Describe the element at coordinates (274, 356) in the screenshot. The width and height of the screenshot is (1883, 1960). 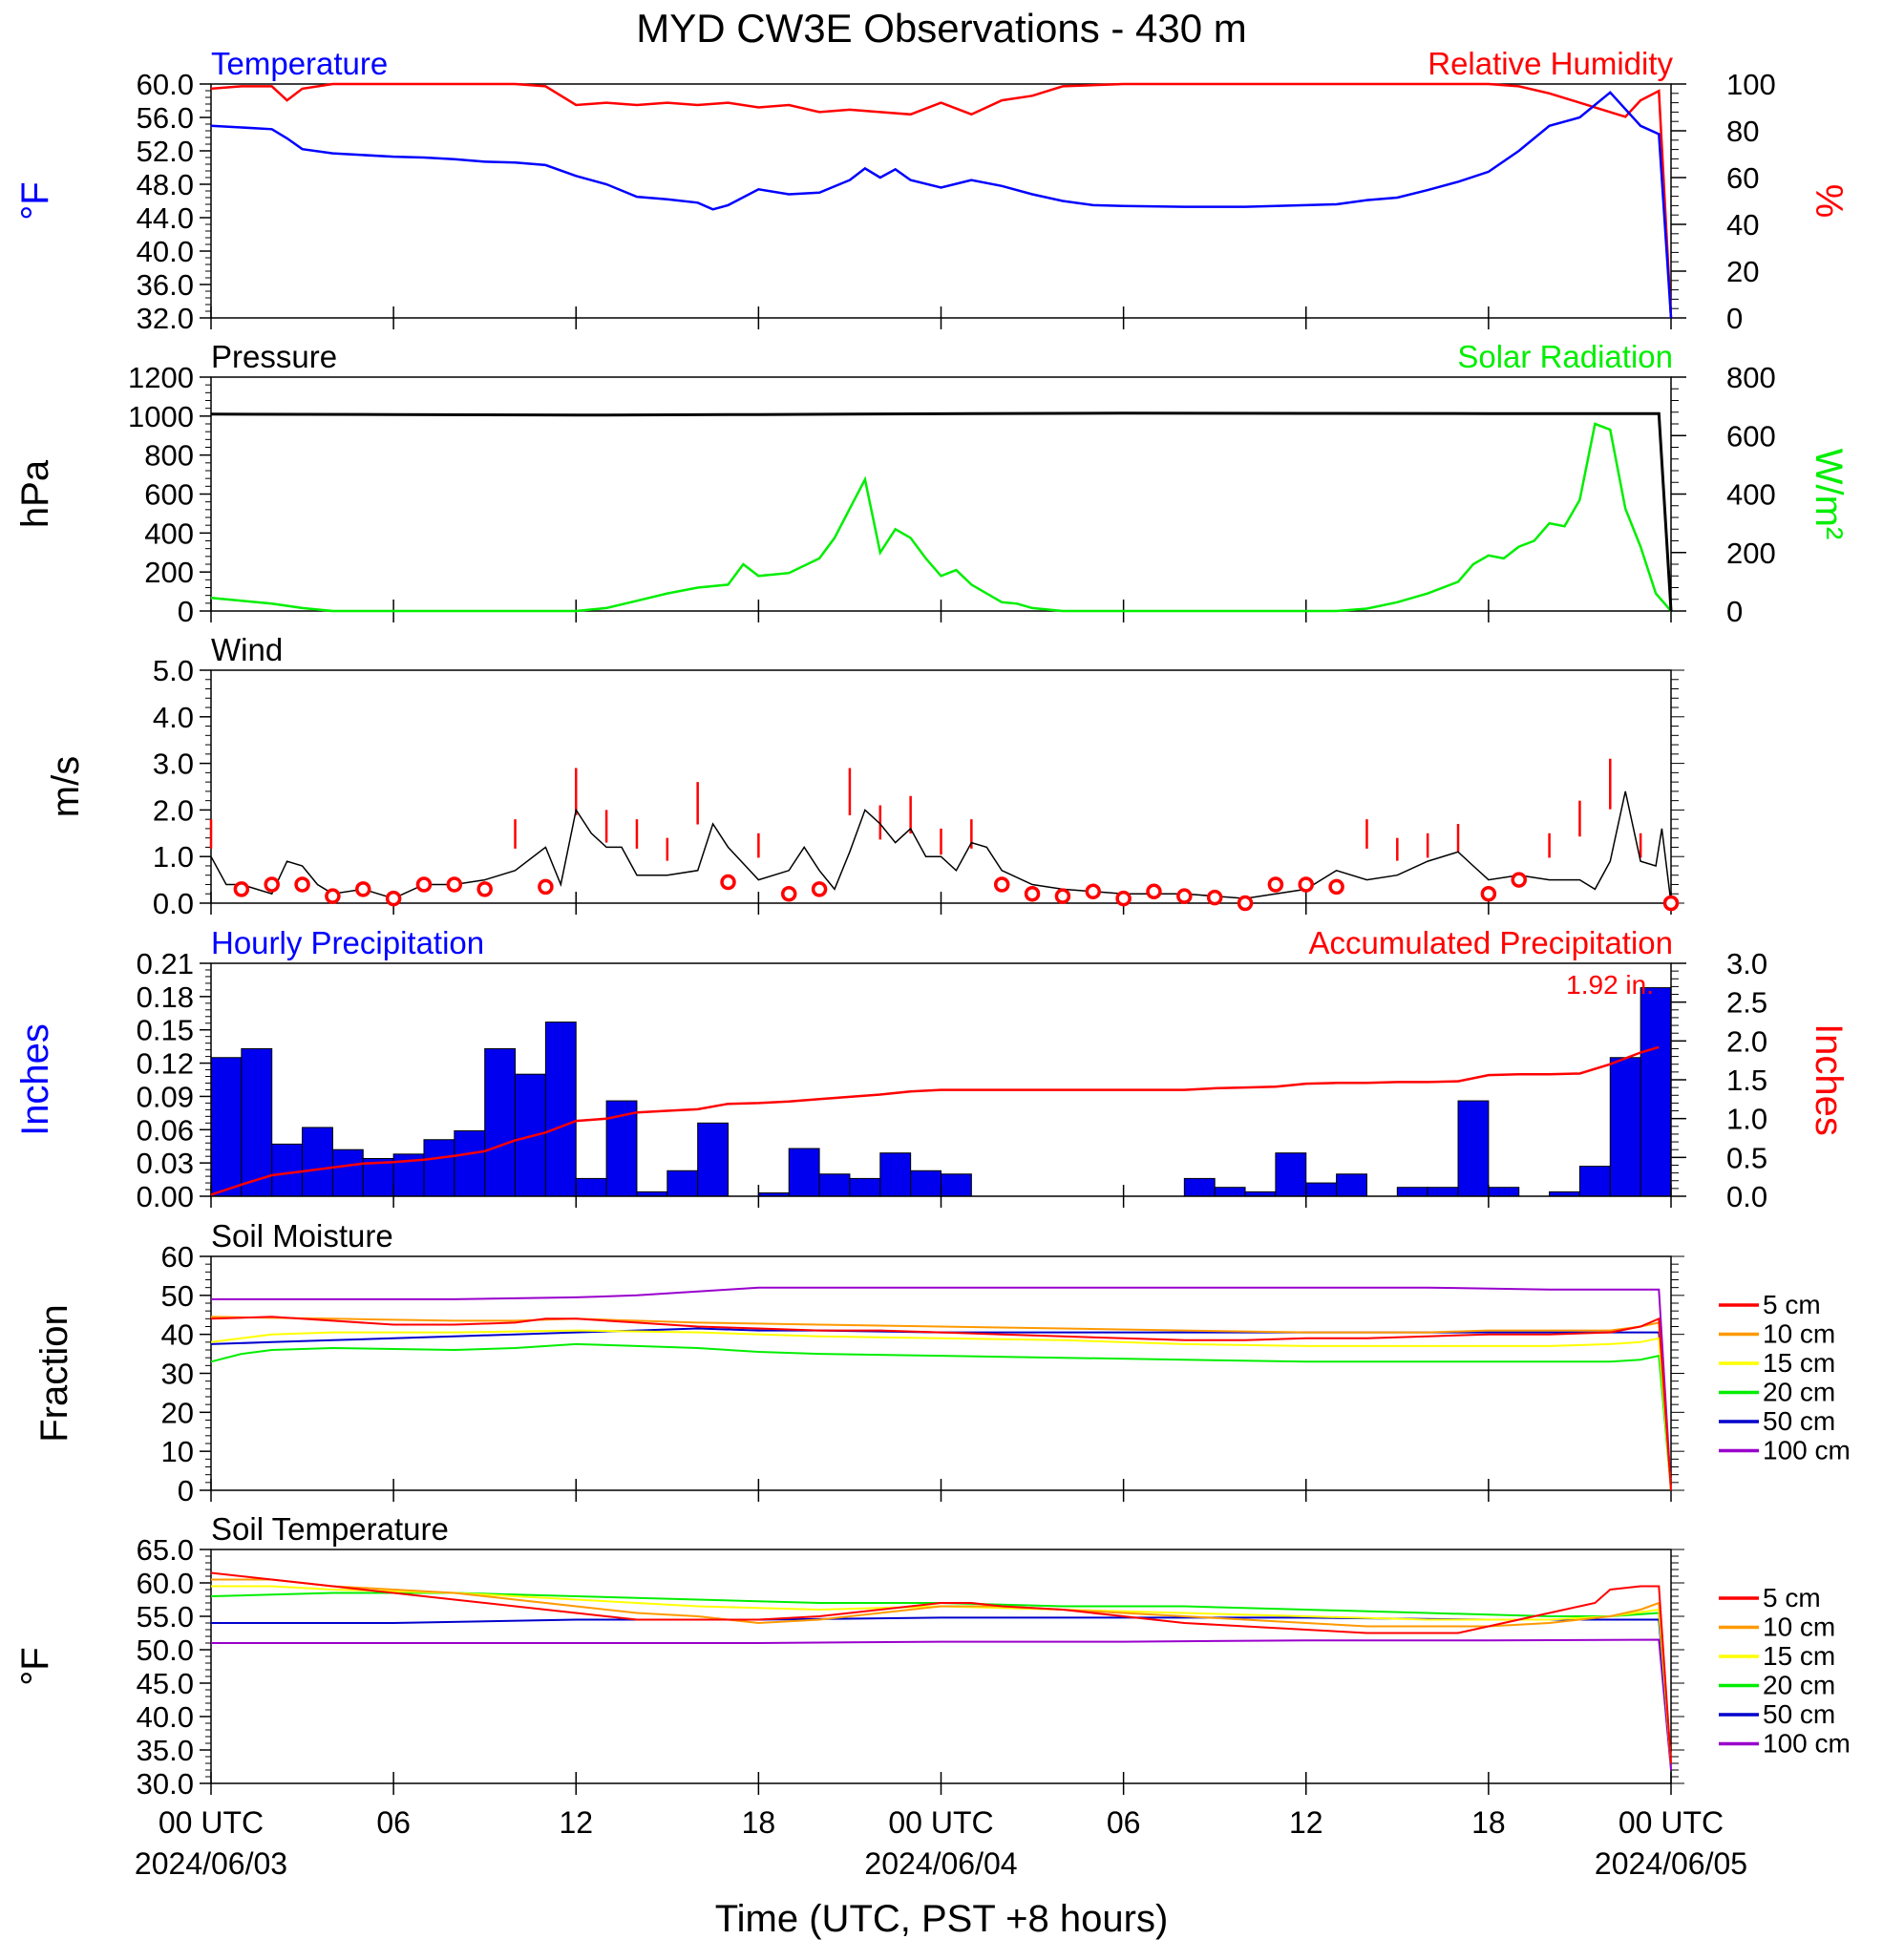
I see `left-title: Pressure` at that location.